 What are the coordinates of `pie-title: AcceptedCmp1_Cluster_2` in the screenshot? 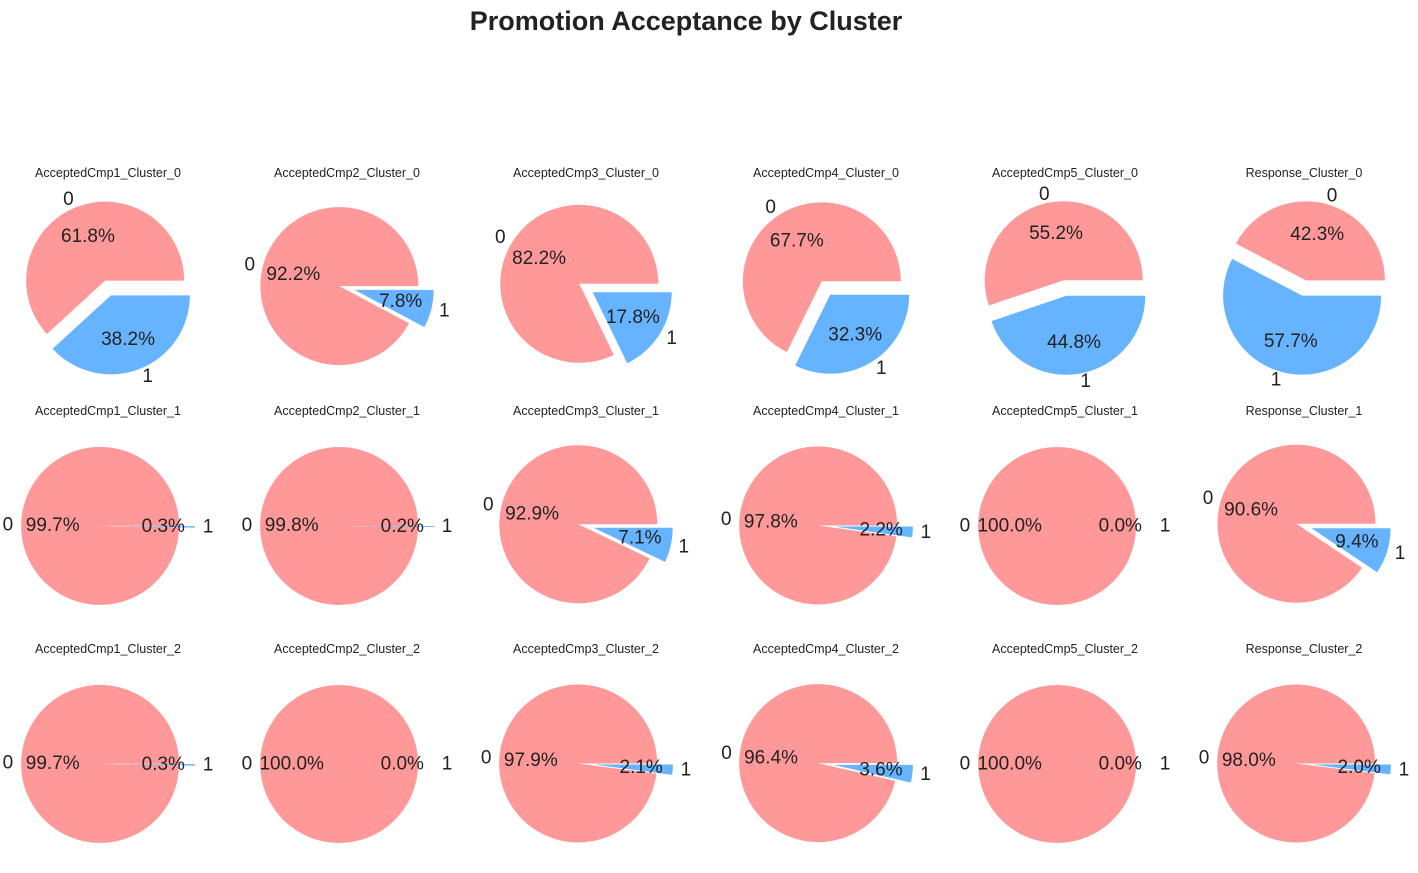 It's located at (108, 649).